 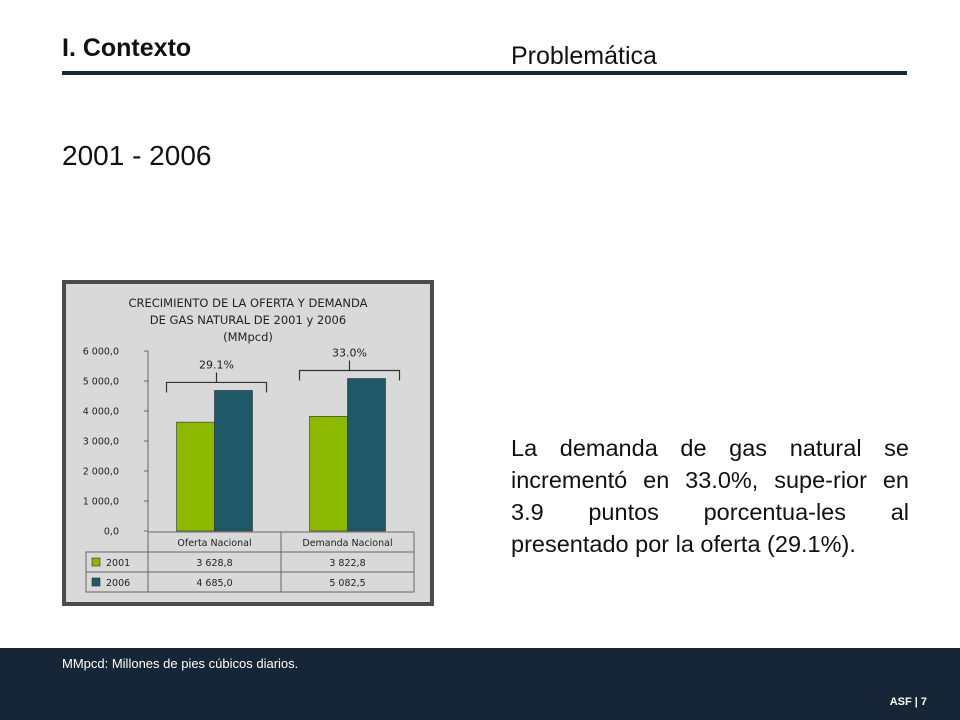 I want to click on growth-label: 33.0%, so click(x=349, y=353).